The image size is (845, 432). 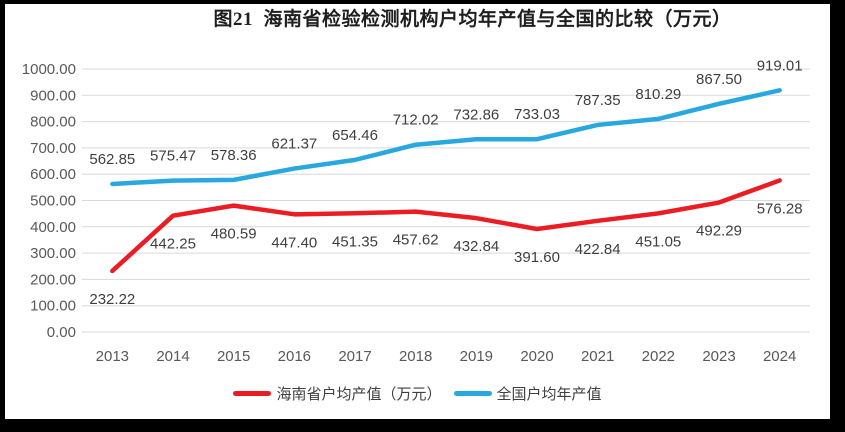 I want to click on x-axis-tick-label: 2022, so click(x=658, y=356).